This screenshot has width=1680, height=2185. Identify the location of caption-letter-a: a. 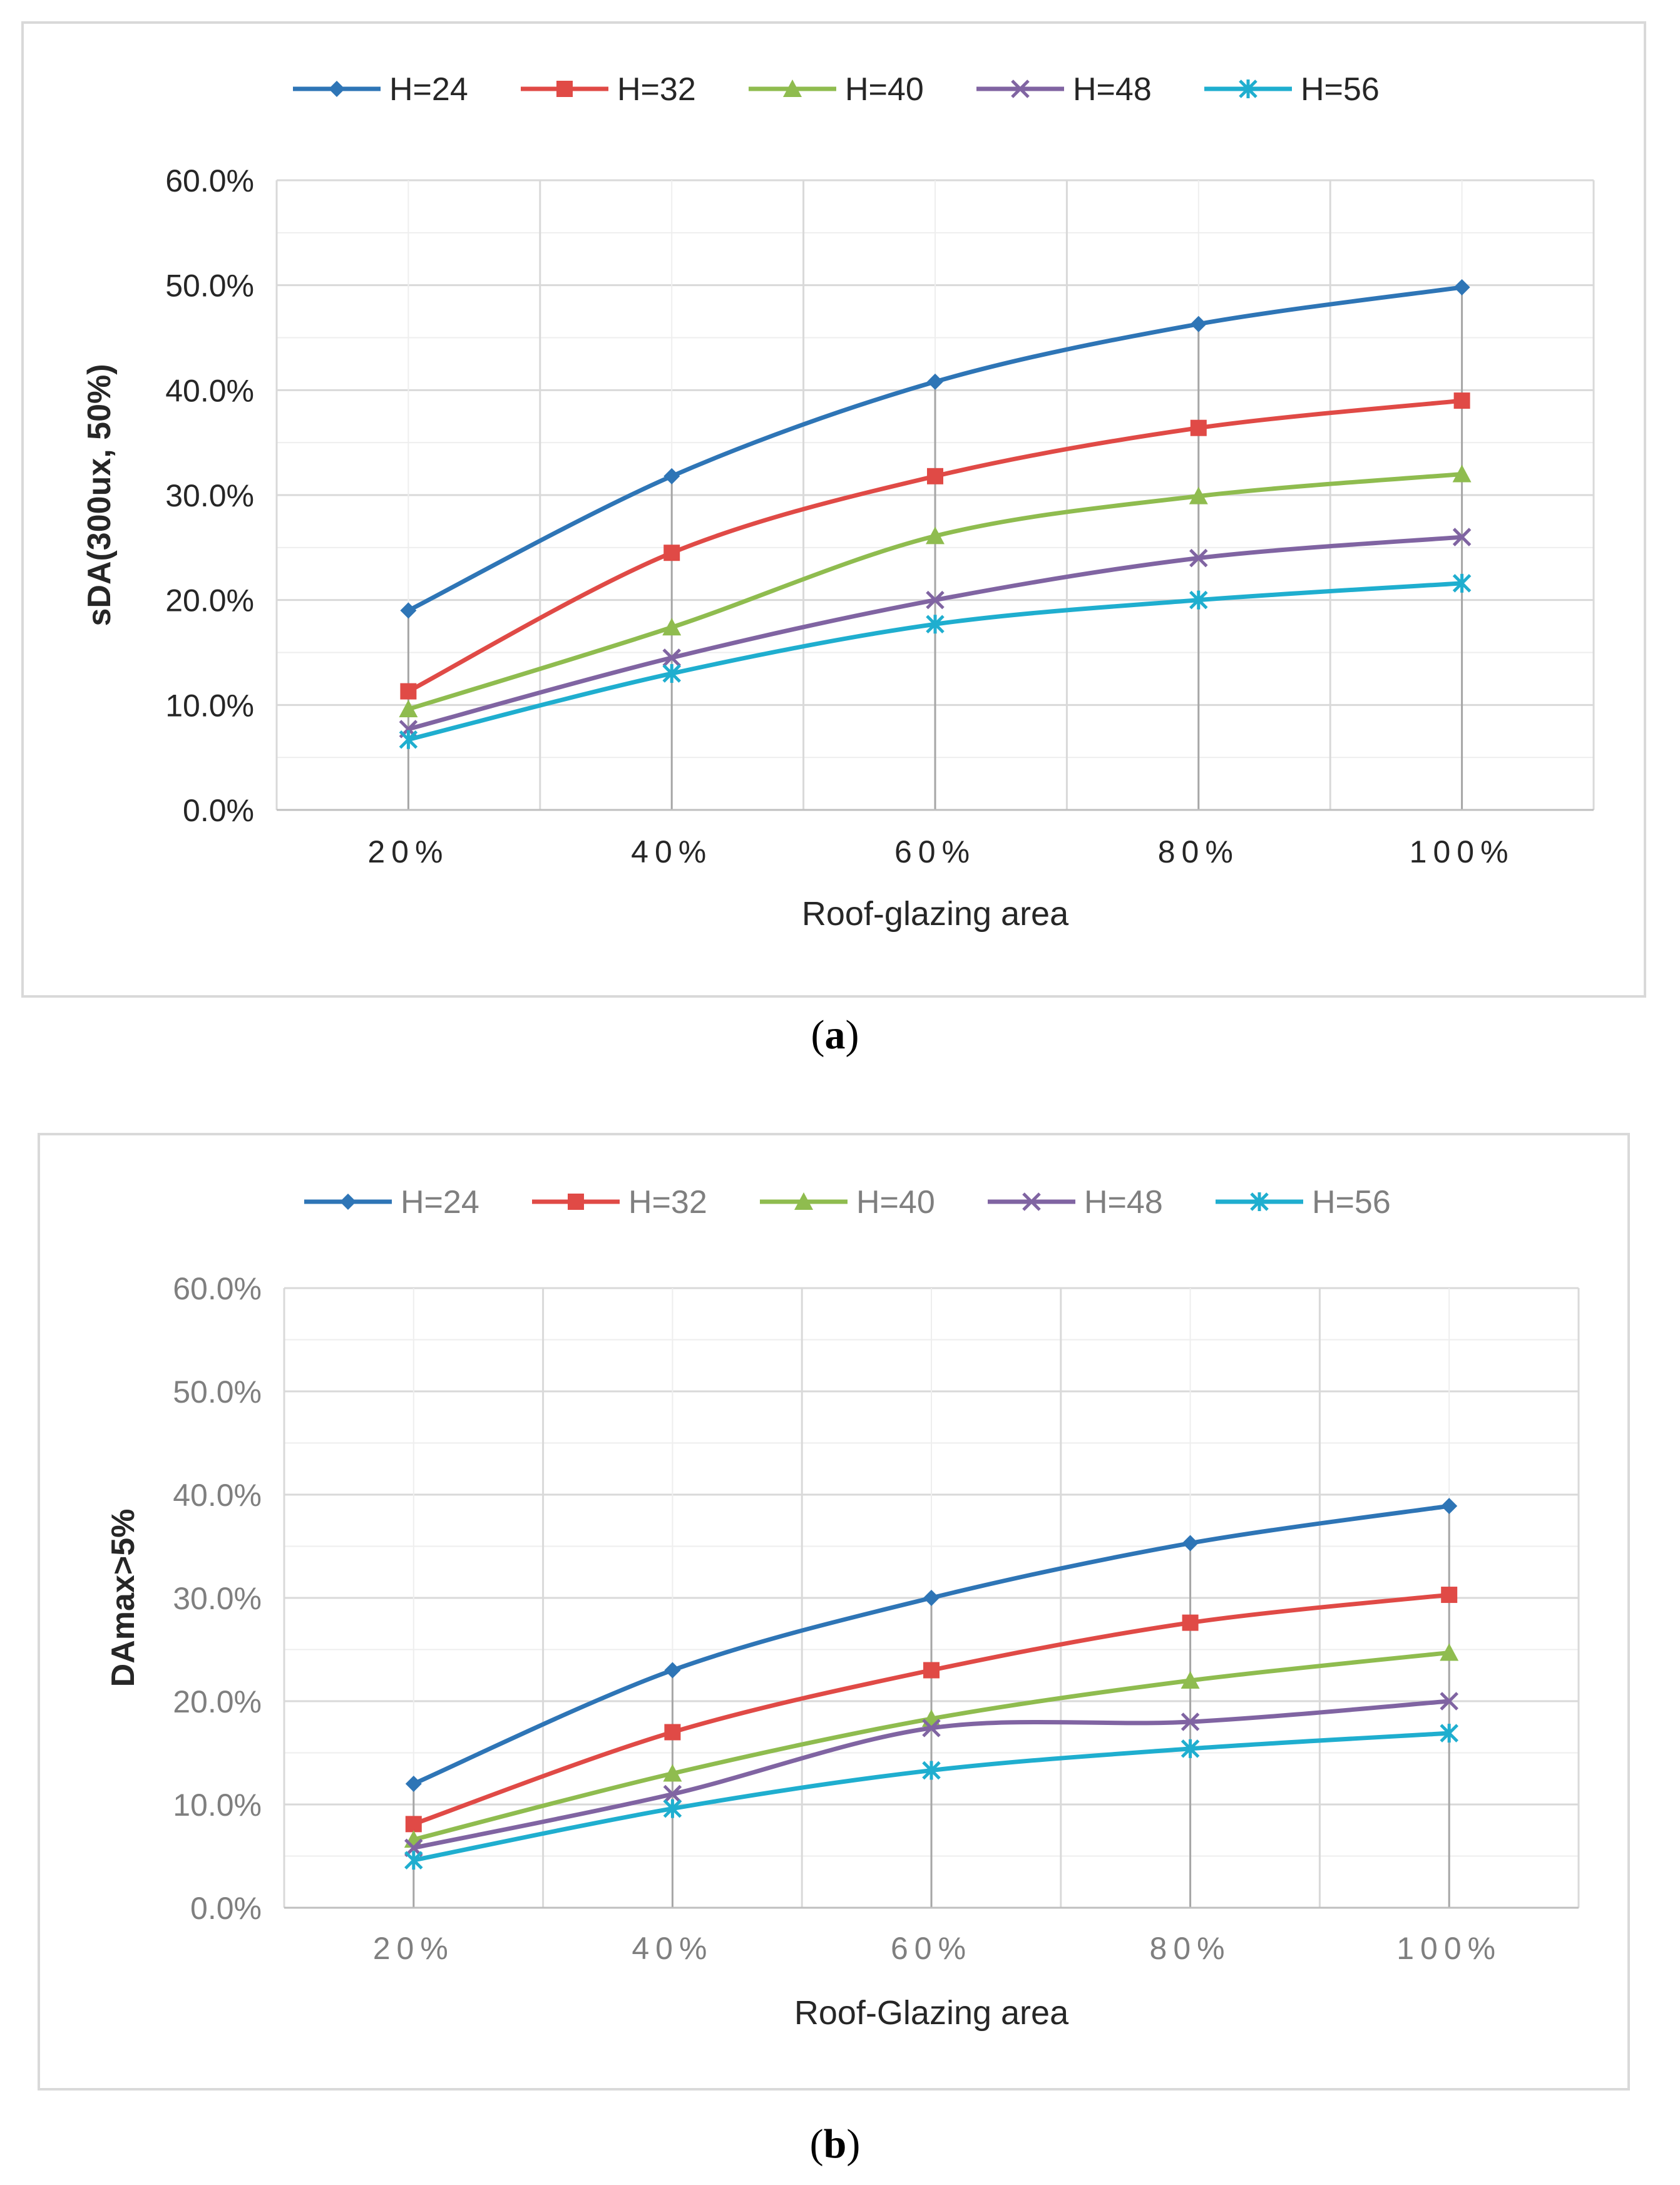
(835, 1035).